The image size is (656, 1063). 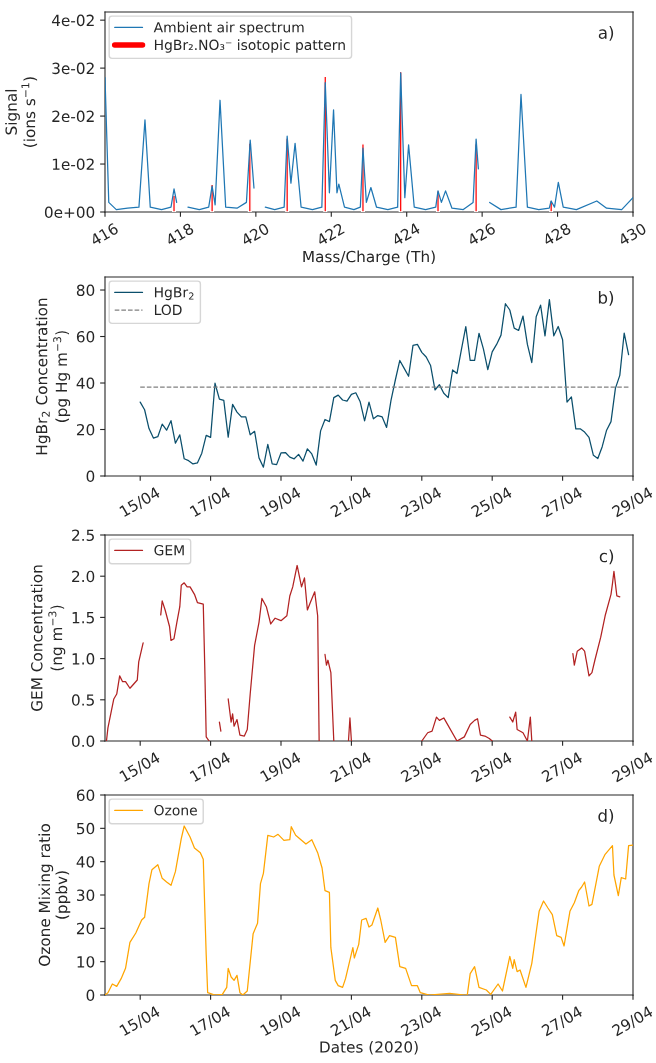 I want to click on legend-label: LOD, so click(x=168, y=310).